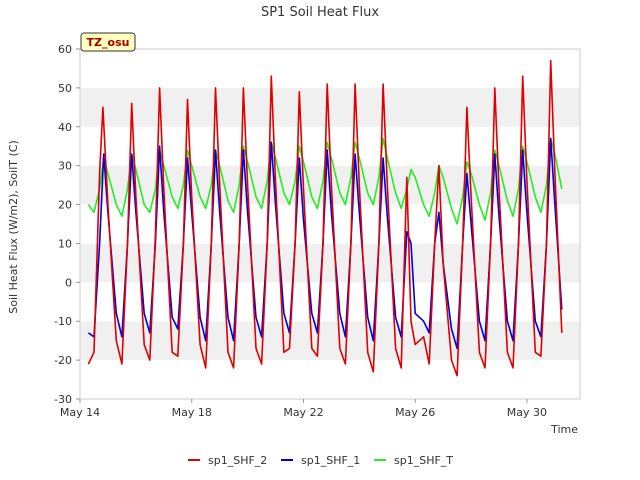 Image resolution: width=640 pixels, height=480 pixels. I want to click on y-tick-label: 40, so click(65, 127).